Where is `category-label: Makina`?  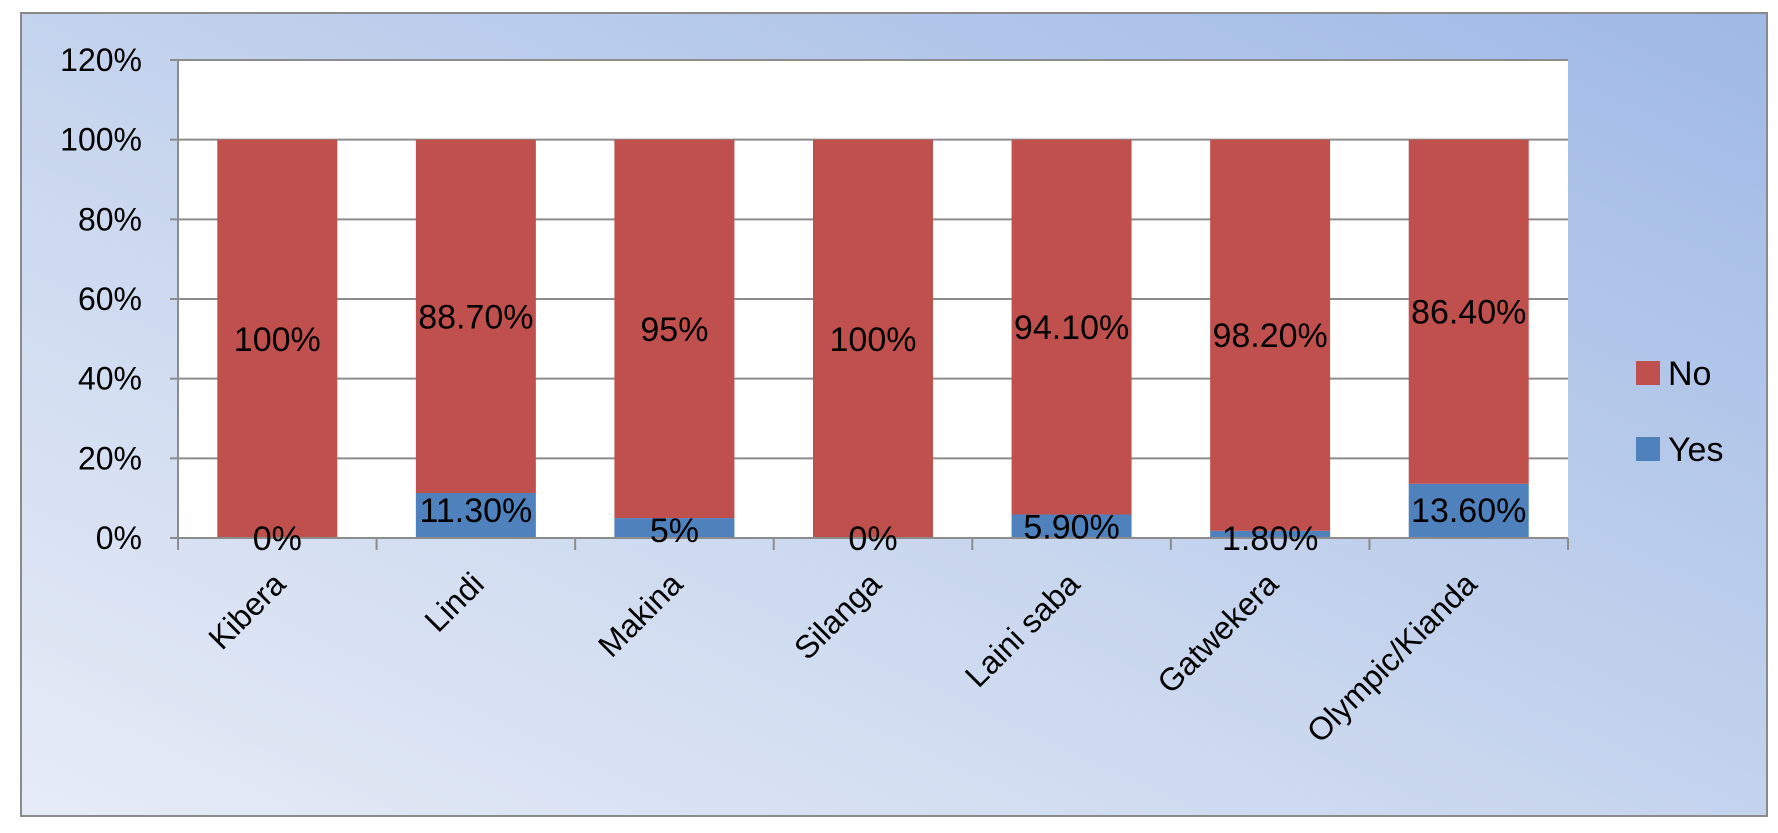
category-label: Makina is located at coordinates (640, 614).